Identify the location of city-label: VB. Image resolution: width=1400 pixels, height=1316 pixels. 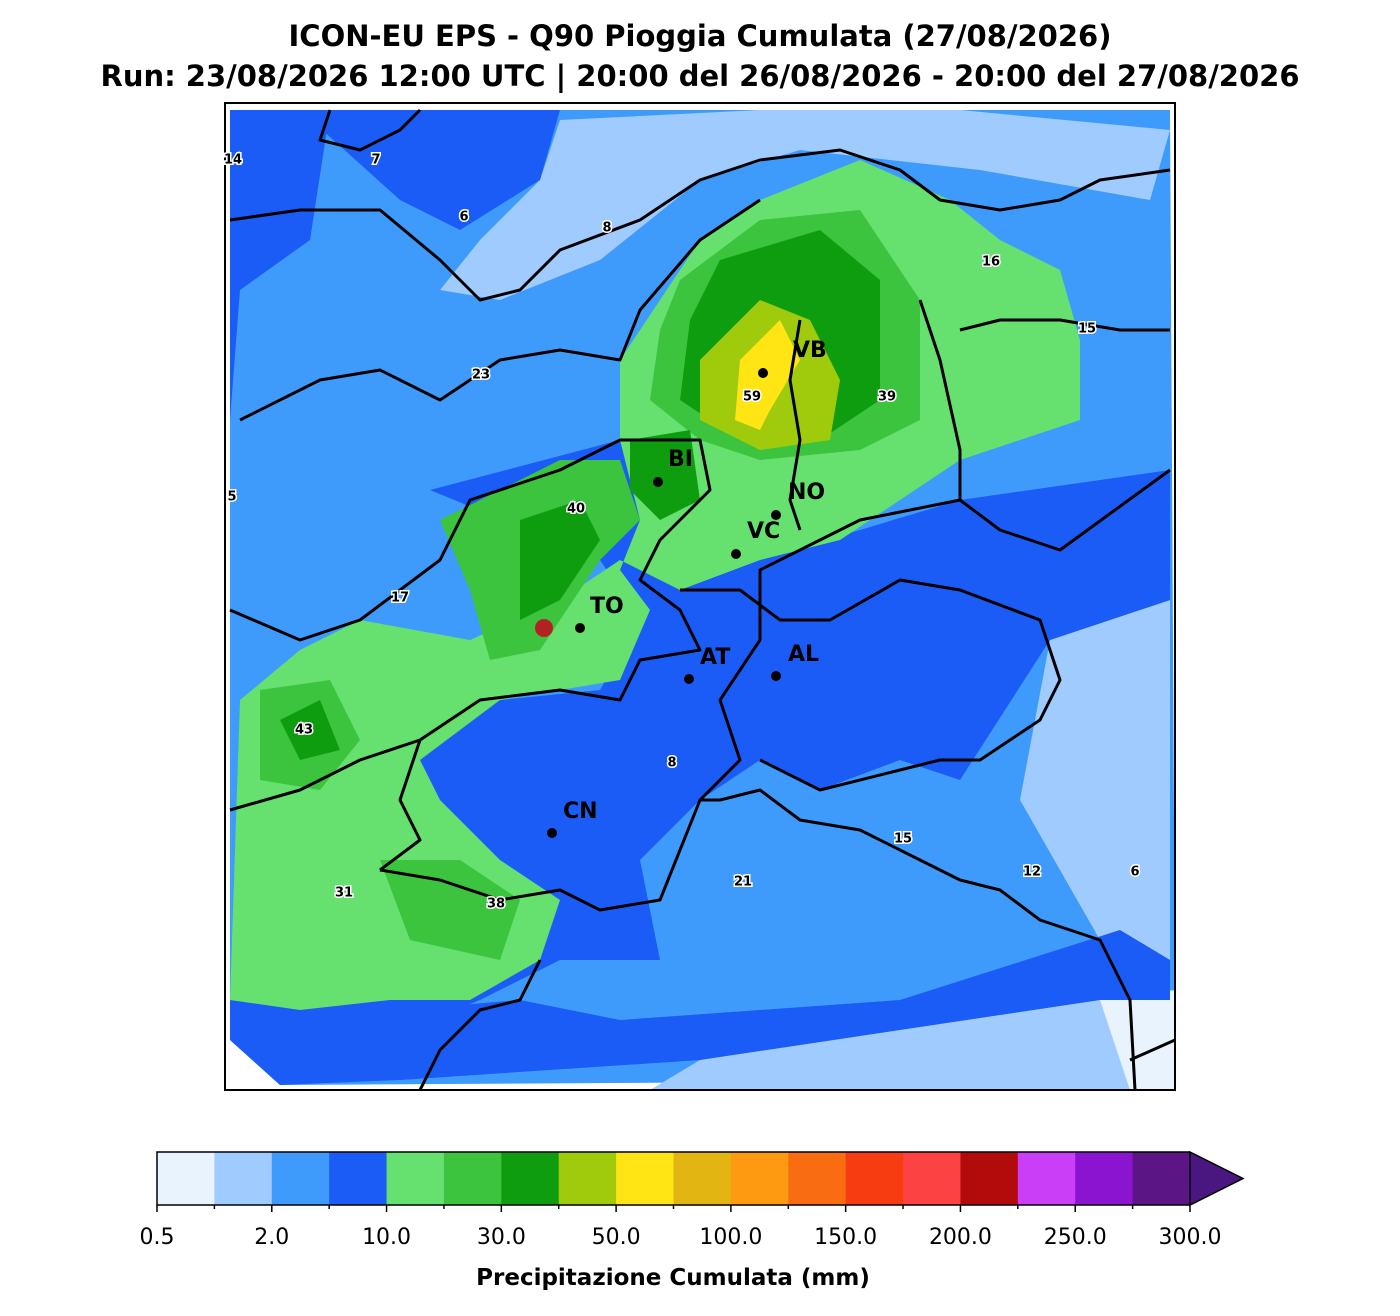
(810, 350).